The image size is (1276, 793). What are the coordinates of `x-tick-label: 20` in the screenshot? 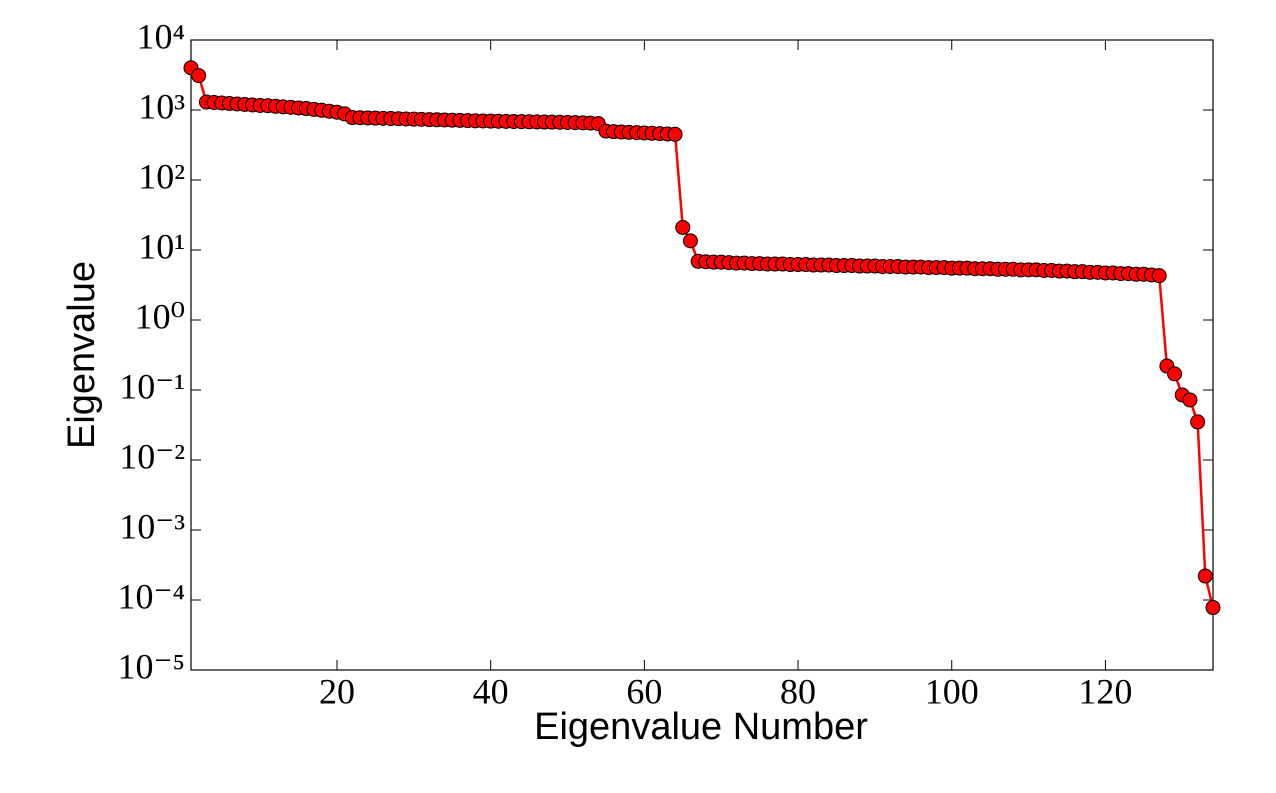 It's located at (337, 691).